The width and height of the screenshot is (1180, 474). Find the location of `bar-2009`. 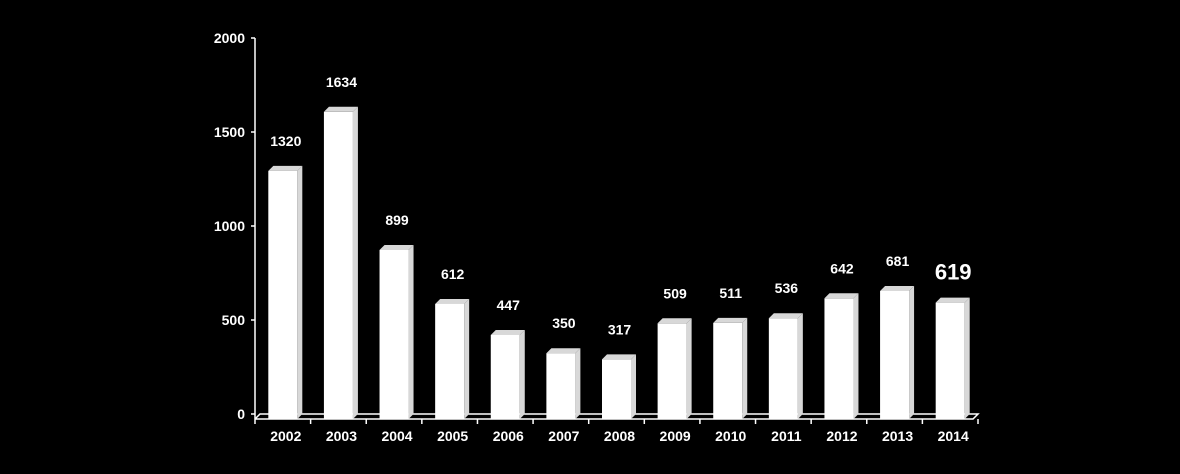

bar-2009 is located at coordinates (674, 368).